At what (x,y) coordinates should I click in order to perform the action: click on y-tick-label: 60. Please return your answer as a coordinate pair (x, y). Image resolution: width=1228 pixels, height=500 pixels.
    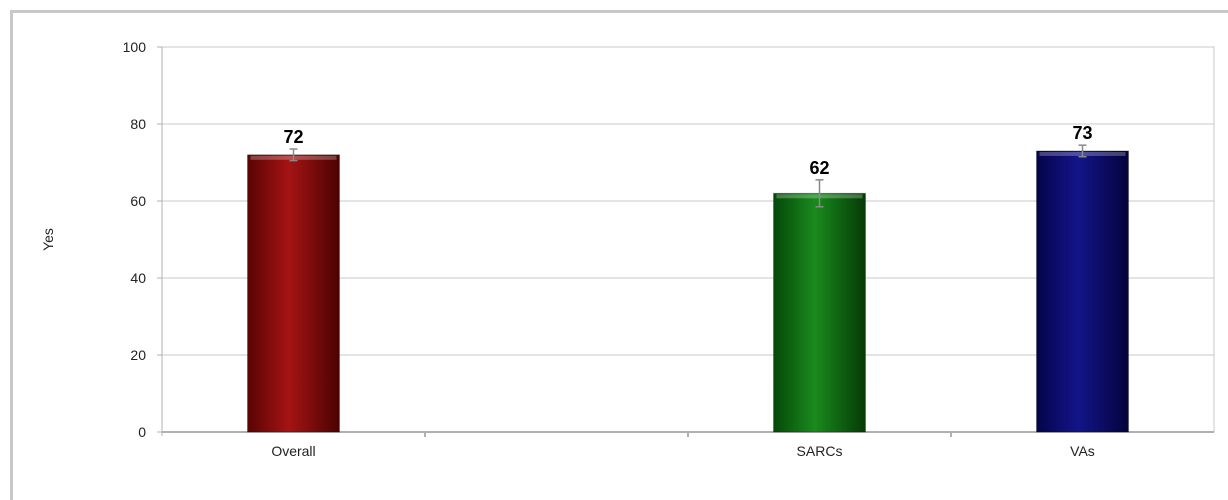
    Looking at the image, I should click on (138, 201).